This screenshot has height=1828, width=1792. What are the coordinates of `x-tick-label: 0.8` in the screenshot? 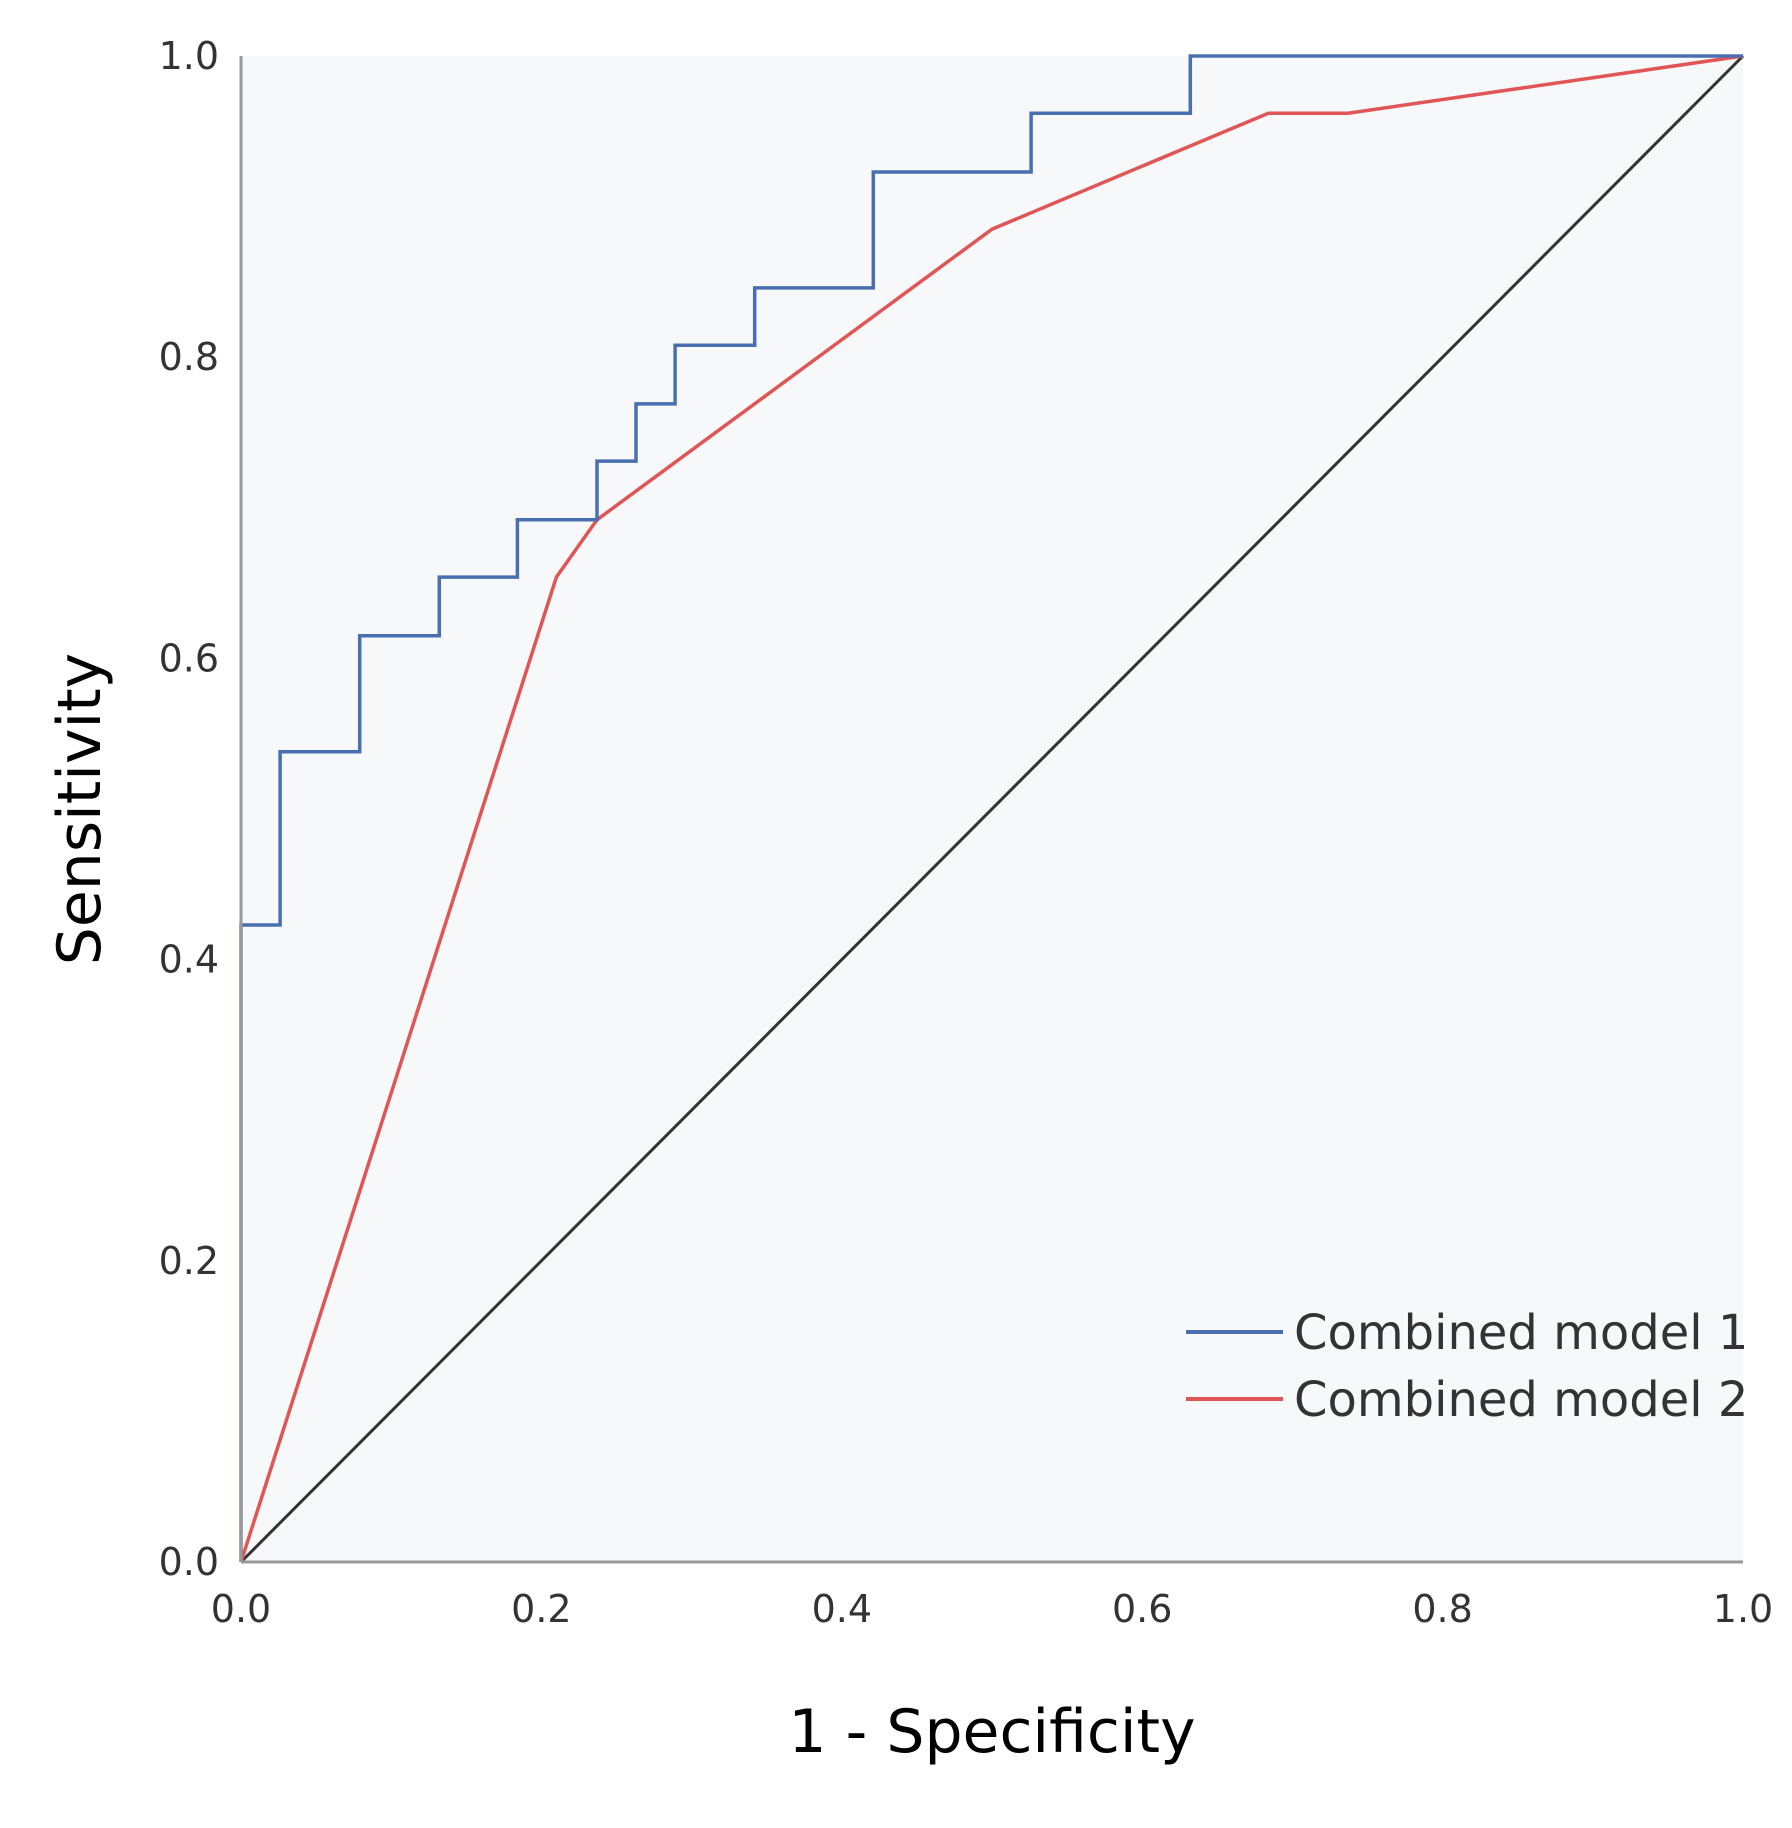 It's located at (1442, 1609).